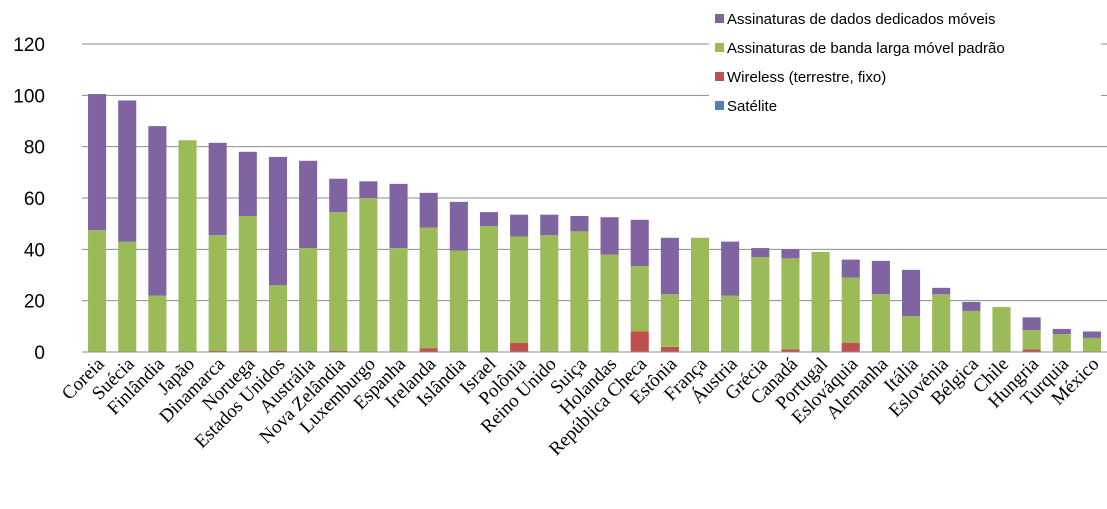 The width and height of the screenshot is (1107, 509). I want to click on y-axis-ticks: 0 20 40 60 80 100 120, so click(29, 199).